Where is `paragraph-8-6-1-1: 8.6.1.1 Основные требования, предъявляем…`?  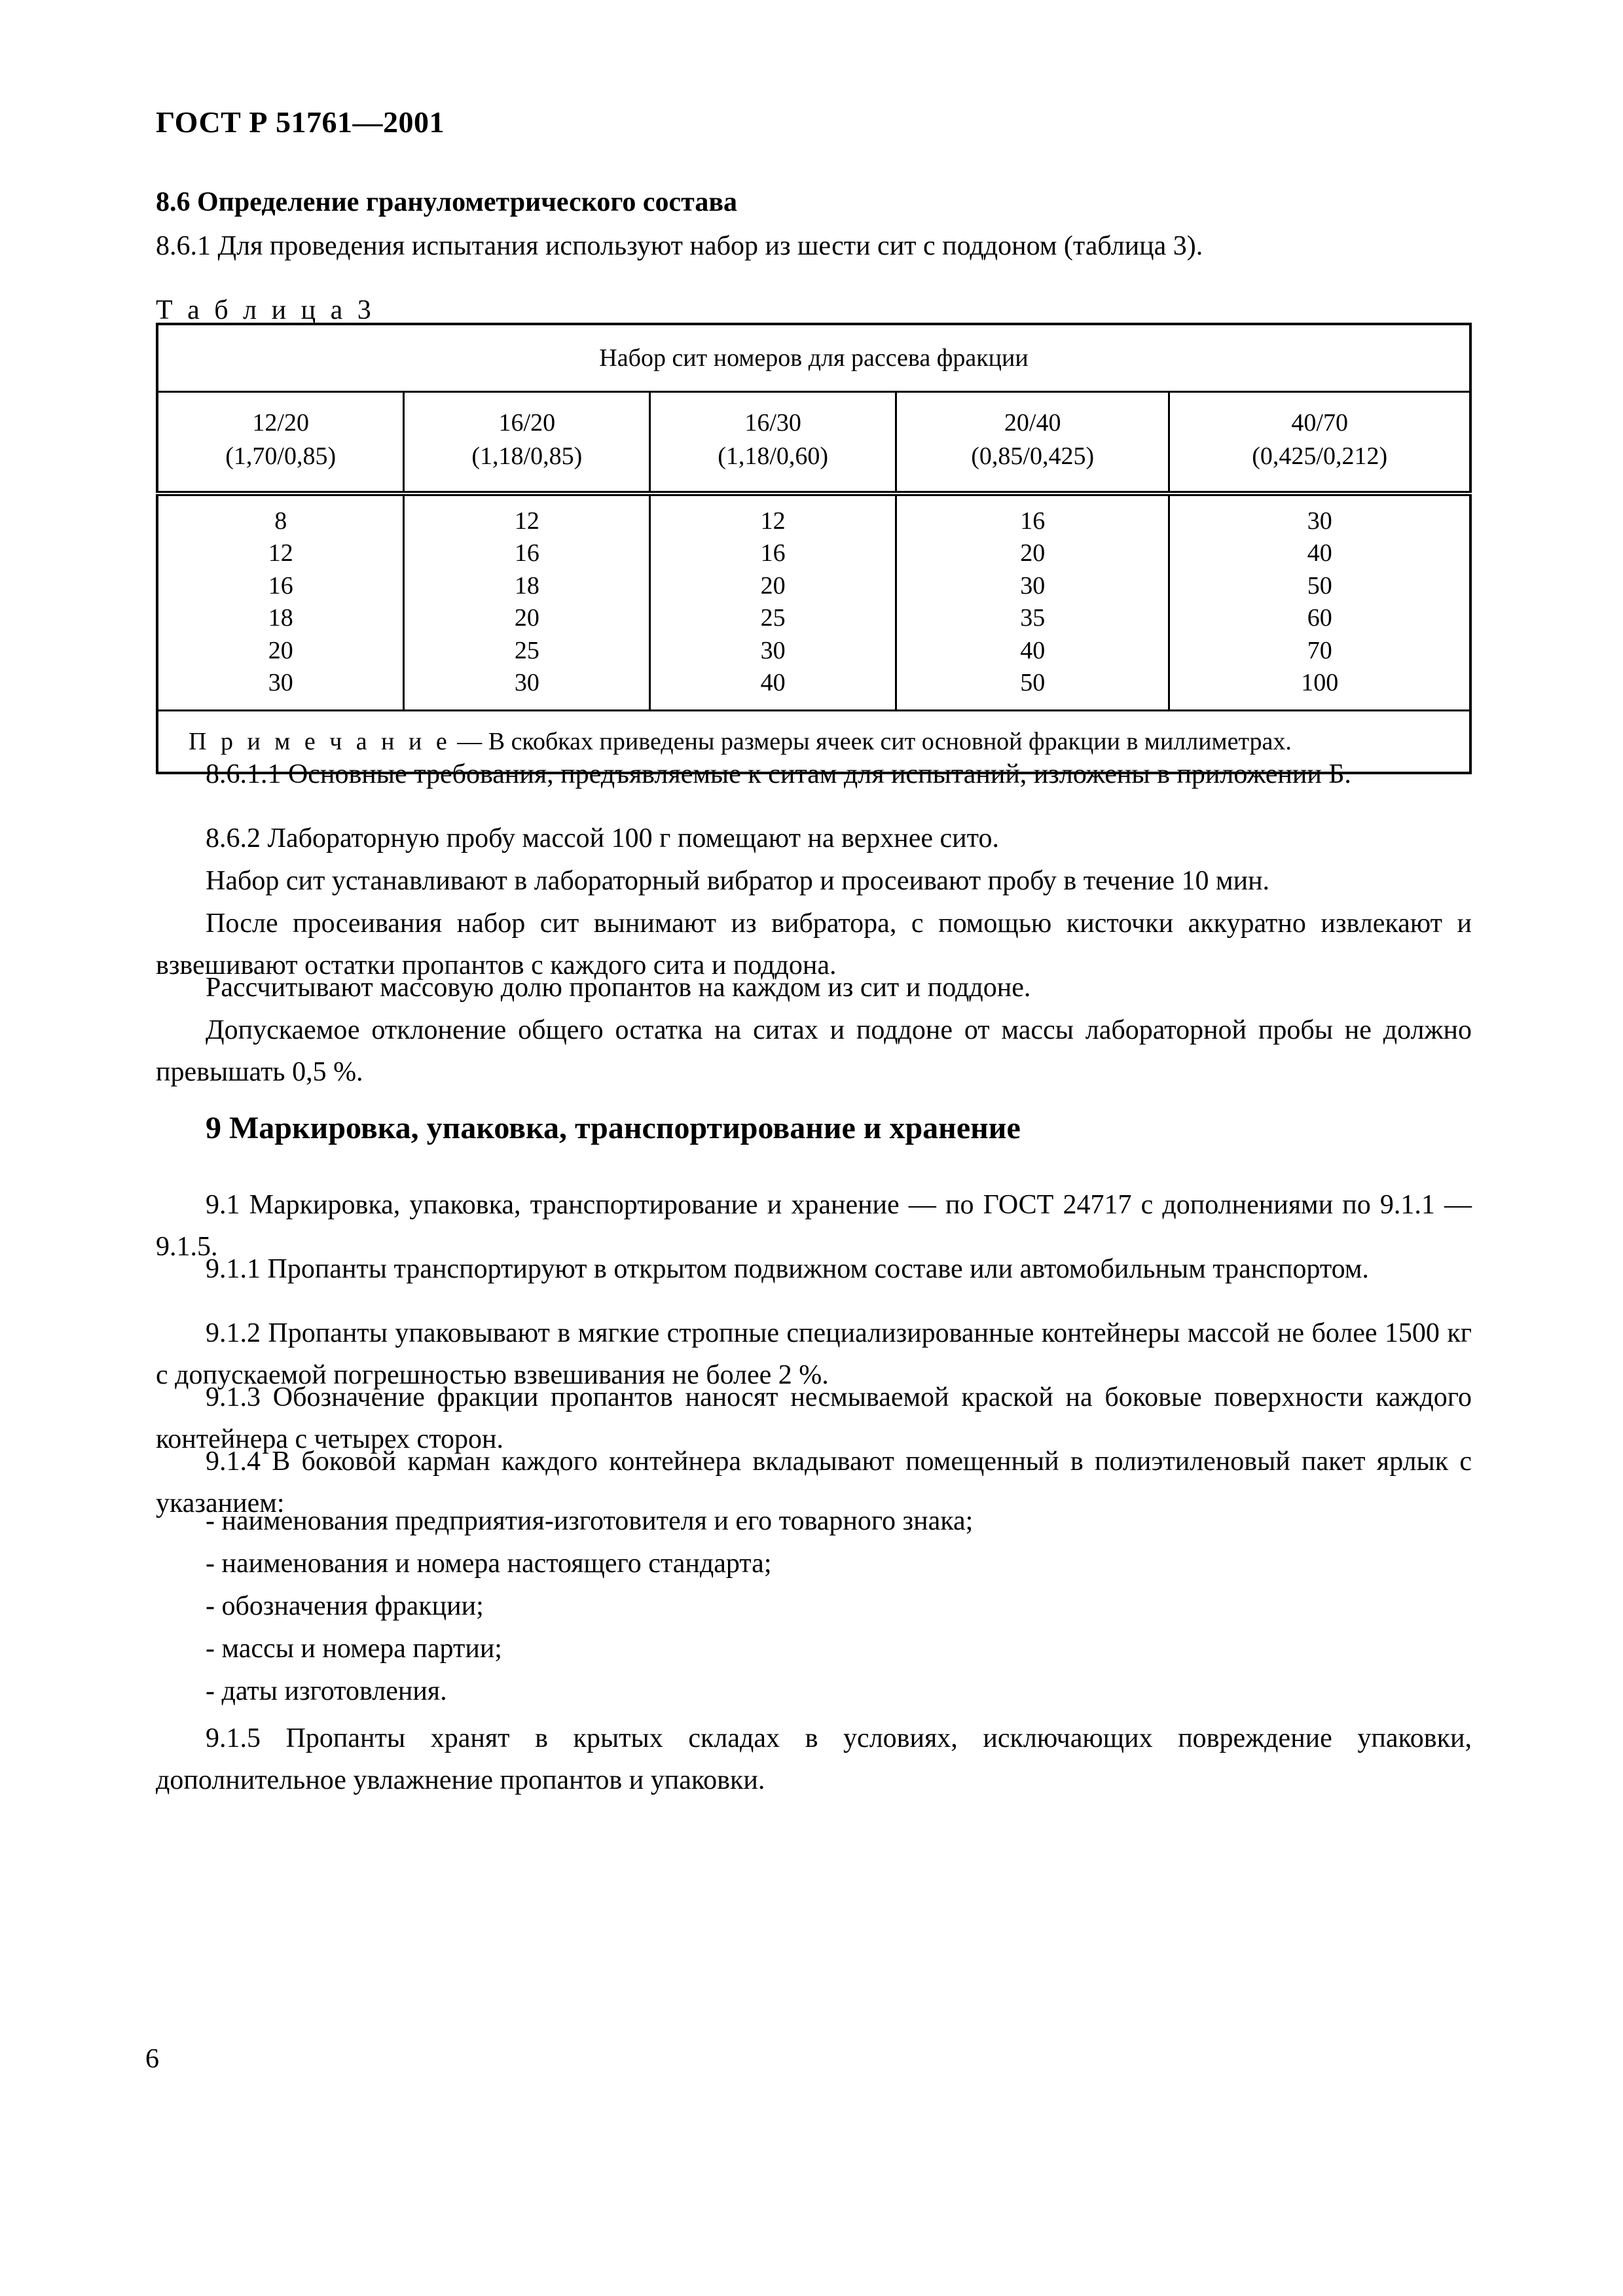
paragraph-8-6-1-1: 8.6.1.1 Основные требования, предъявляем… is located at coordinates (778, 774).